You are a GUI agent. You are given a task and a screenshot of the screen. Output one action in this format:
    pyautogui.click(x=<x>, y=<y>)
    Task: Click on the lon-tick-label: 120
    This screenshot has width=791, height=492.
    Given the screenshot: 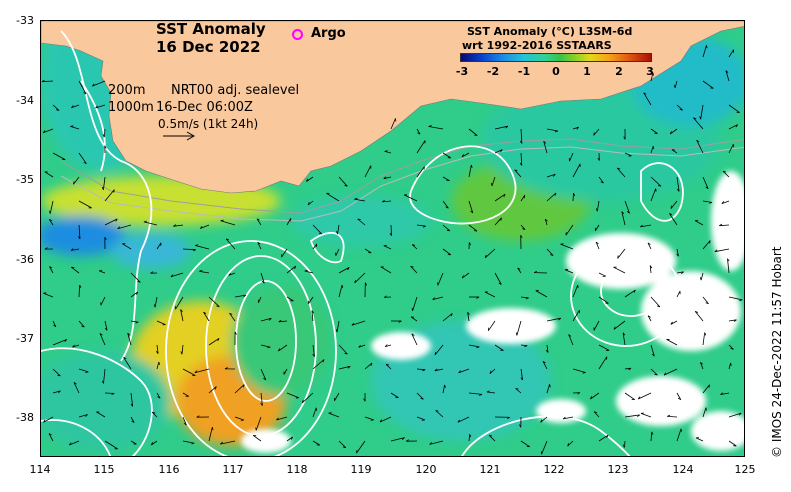 What is the action you would take?
    pyautogui.click(x=426, y=469)
    